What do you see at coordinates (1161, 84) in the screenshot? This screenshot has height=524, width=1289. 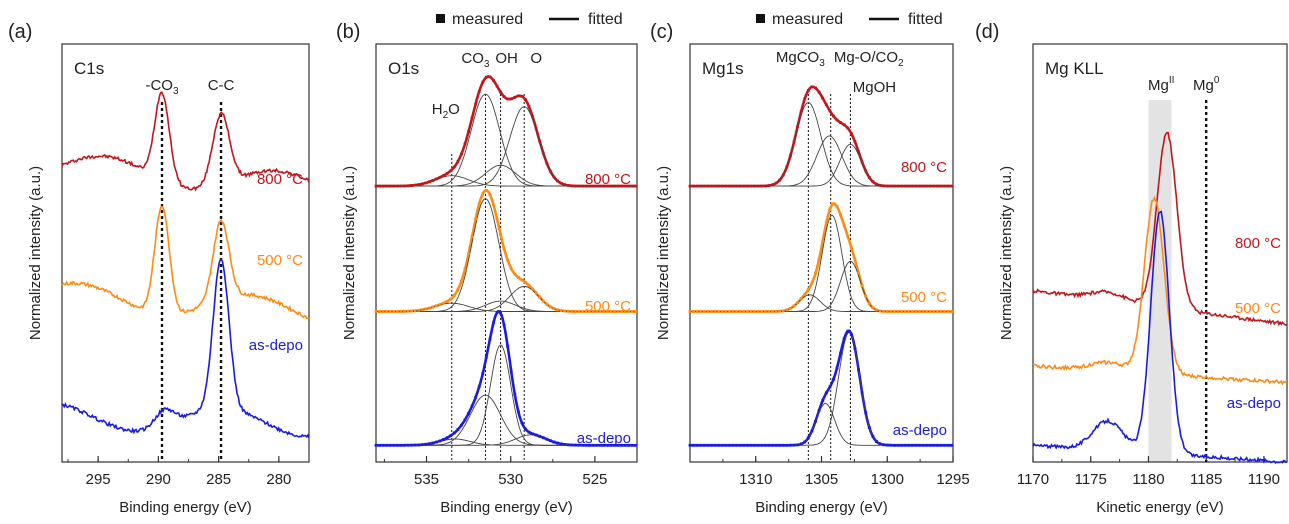 I see `shaded-region-label: MgII` at bounding box center [1161, 84].